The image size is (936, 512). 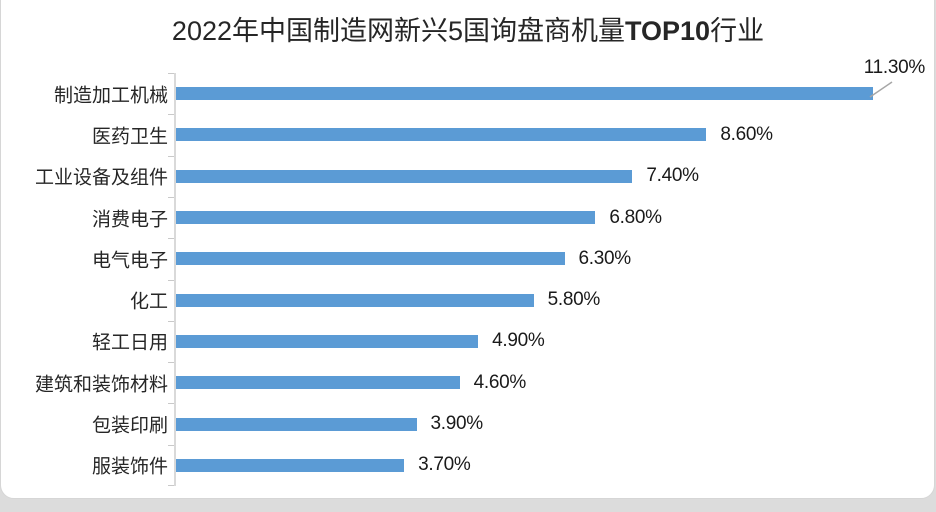 What do you see at coordinates (881, 89) in the screenshot?
I see `leader-line` at bounding box center [881, 89].